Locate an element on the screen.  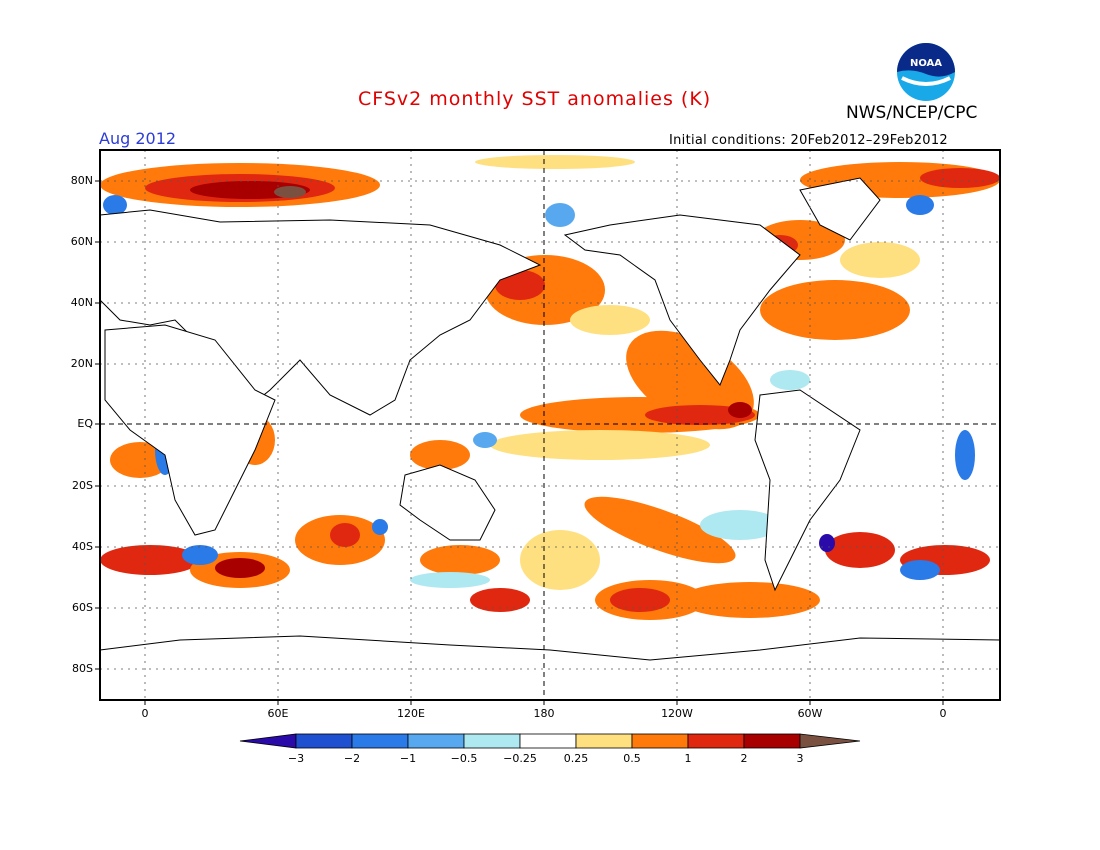
colorbar-label: 2 is located at coordinates (744, 758).